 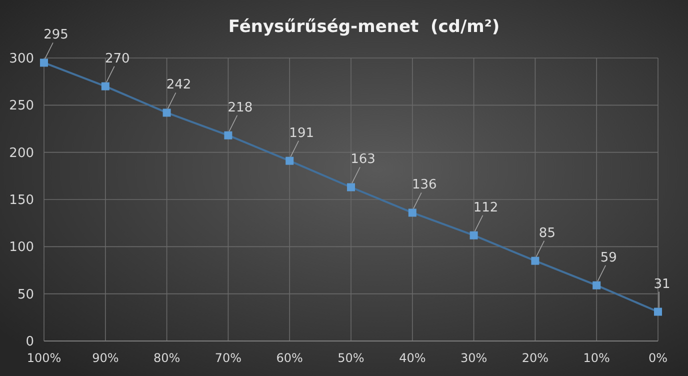 What do you see at coordinates (412, 358) in the screenshot?
I see `x-tick-label: 40%` at bounding box center [412, 358].